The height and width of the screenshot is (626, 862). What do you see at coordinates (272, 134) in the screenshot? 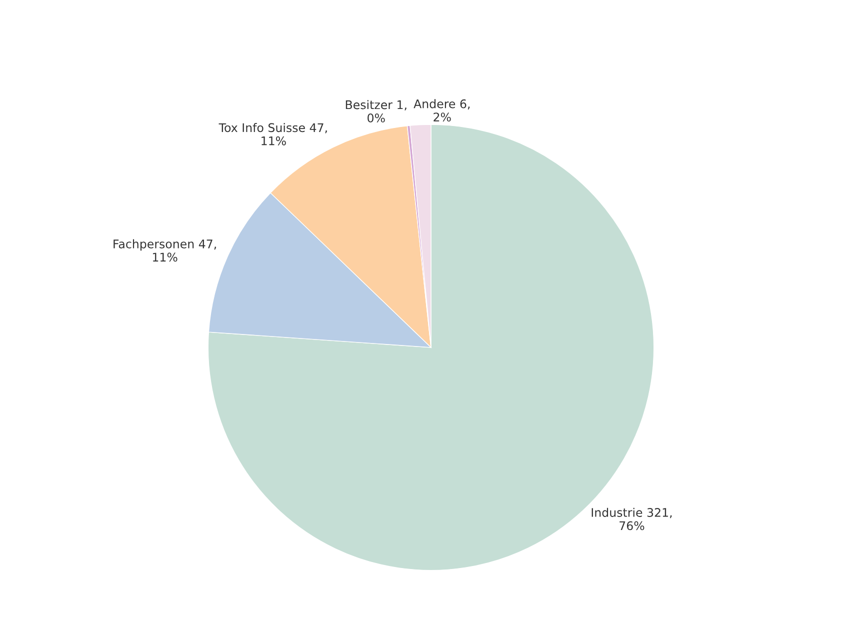
I see `slice-label: Tox Info Suisse 47, 11%` at bounding box center [272, 134].